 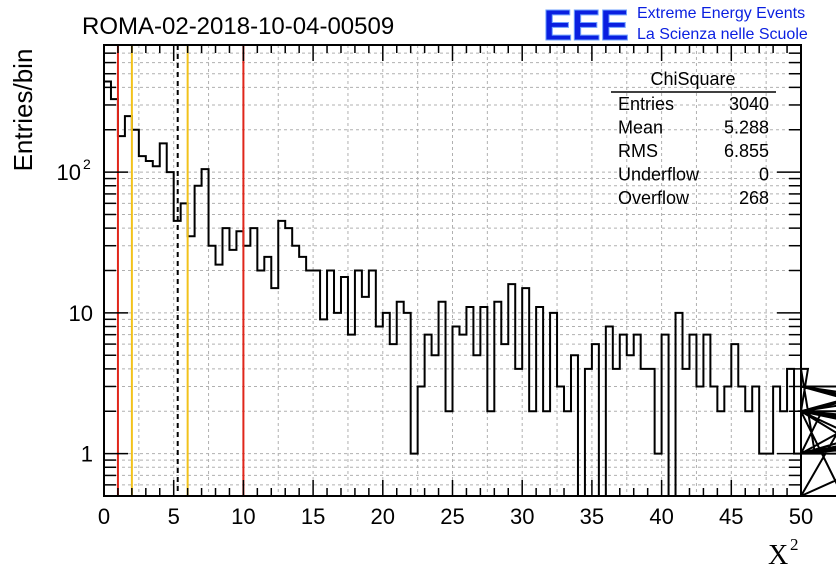 What do you see at coordinates (764, 175) in the screenshot?
I see `stats-row-value: 0` at bounding box center [764, 175].